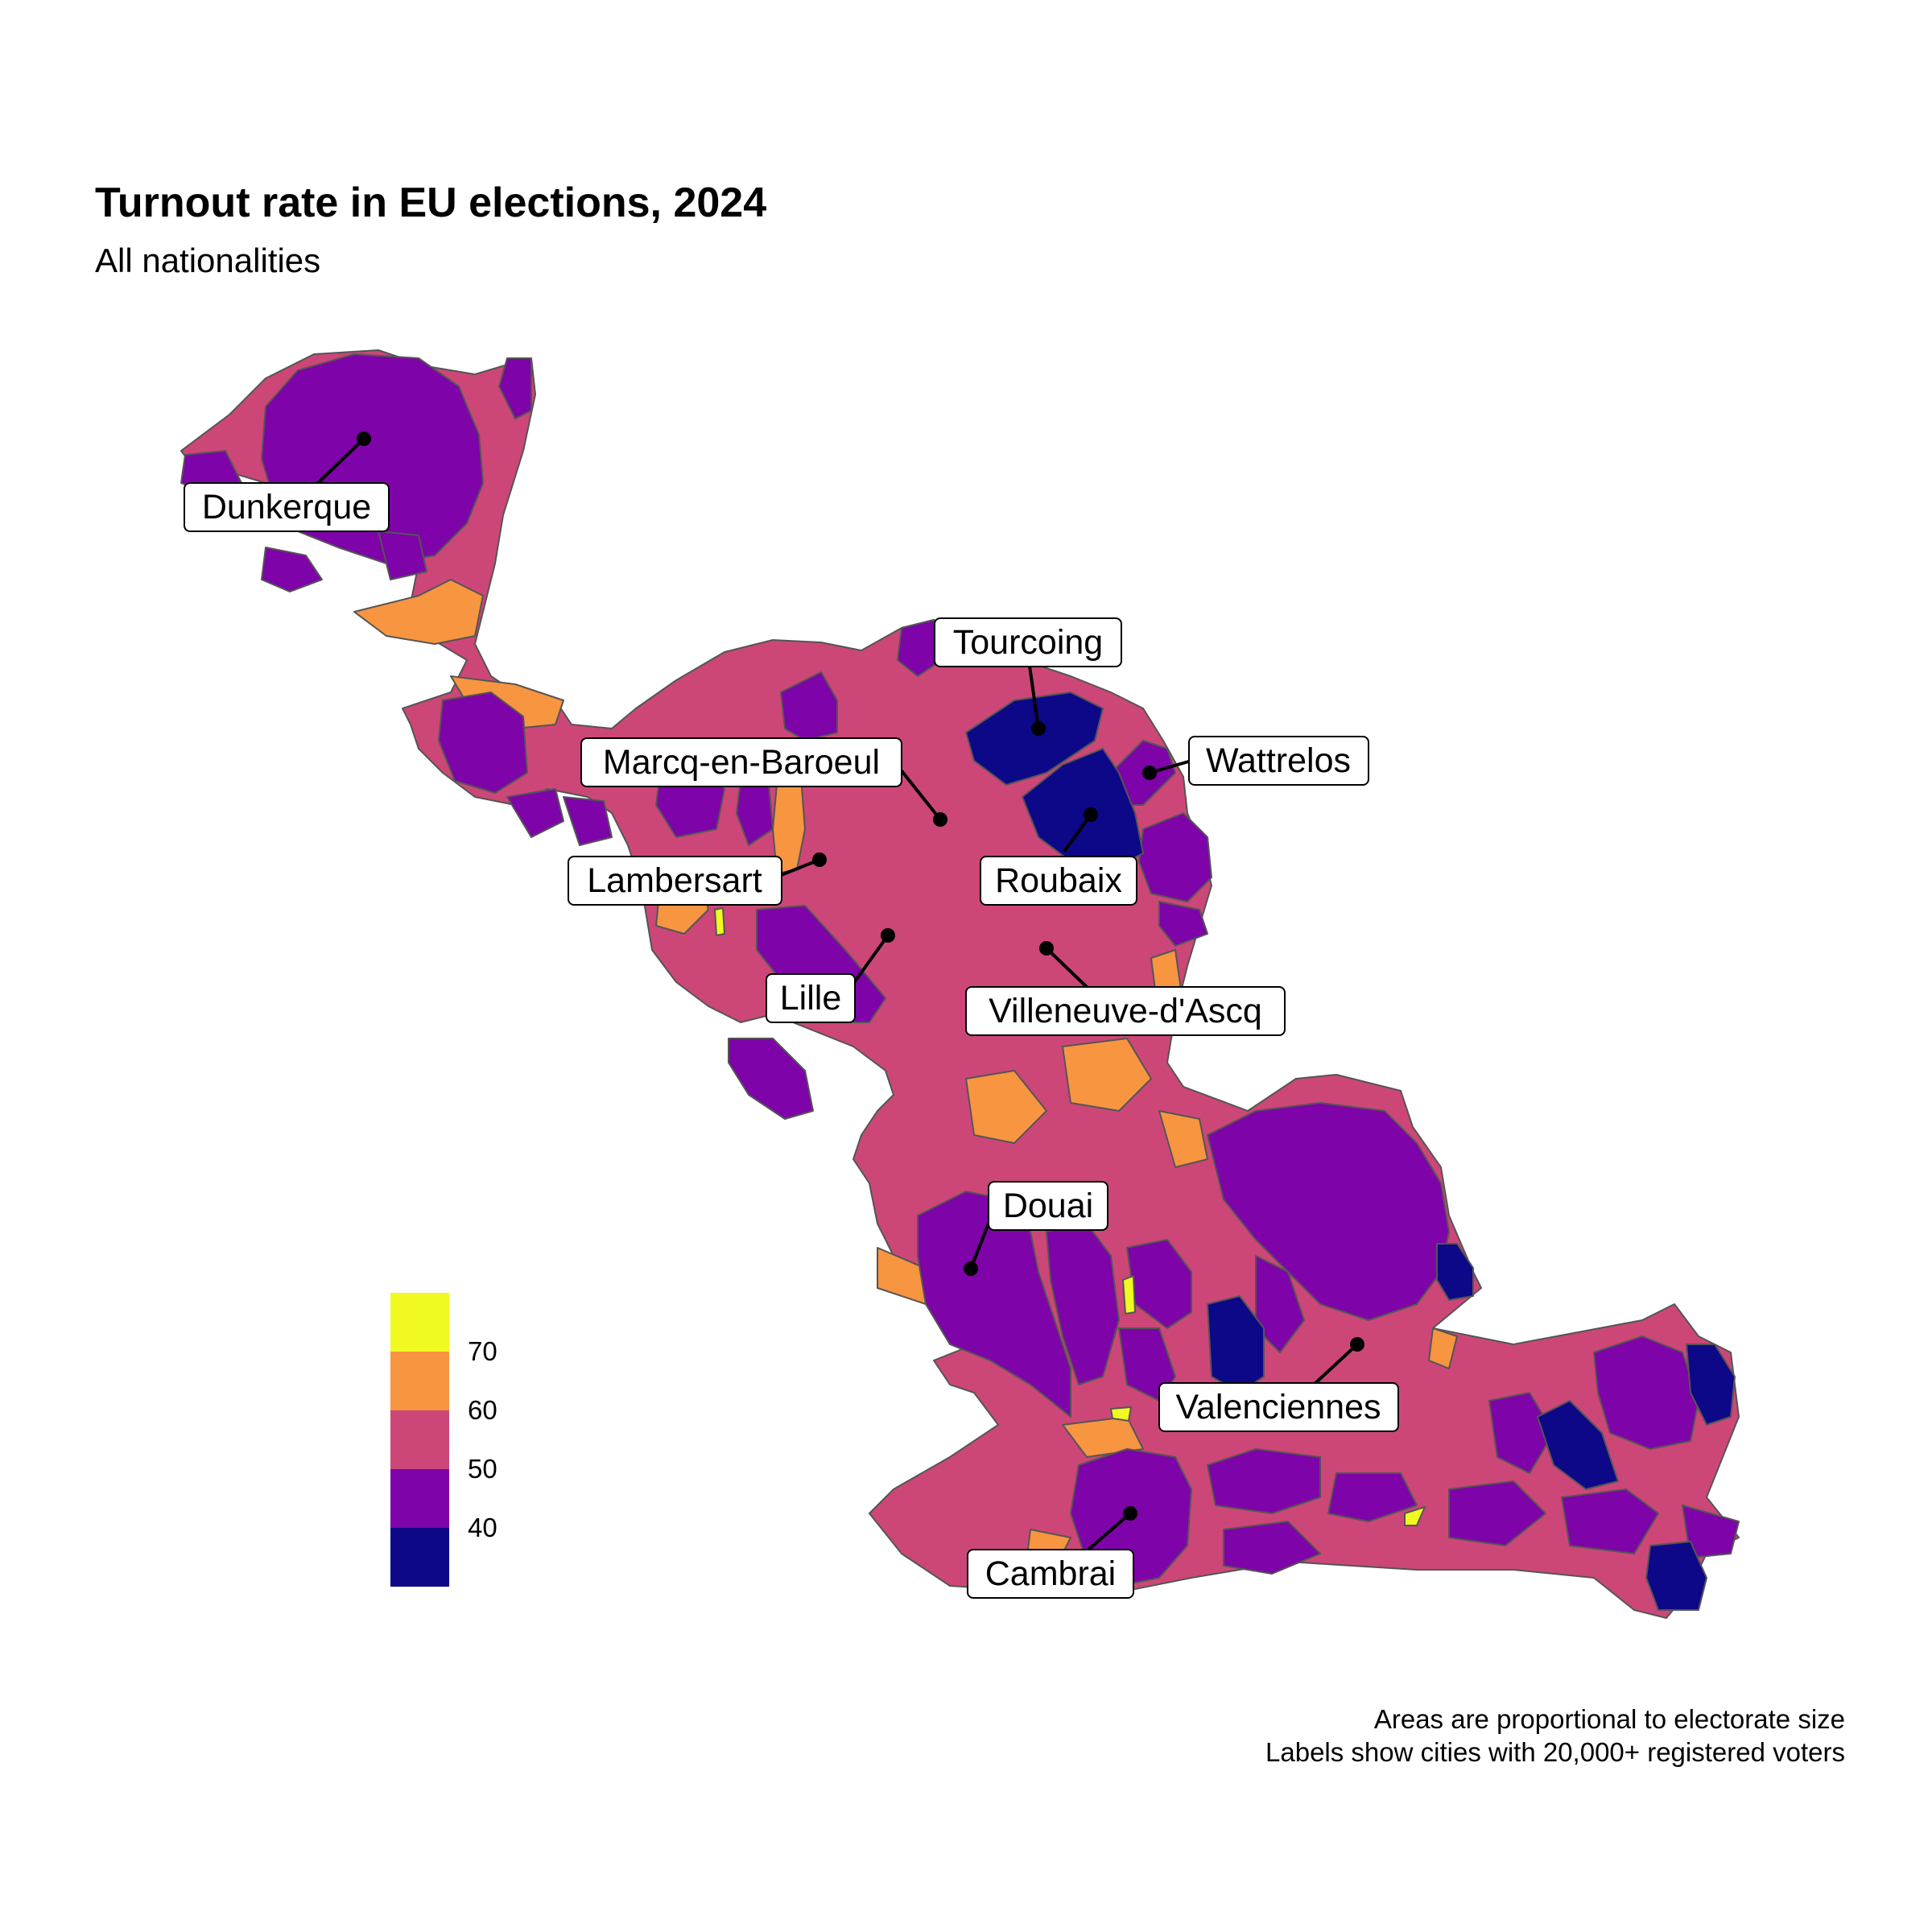 Image resolution: width=1932 pixels, height=1932 pixels. Describe the element at coordinates (364, 438) in the screenshot. I see `point-dunkerque` at that location.